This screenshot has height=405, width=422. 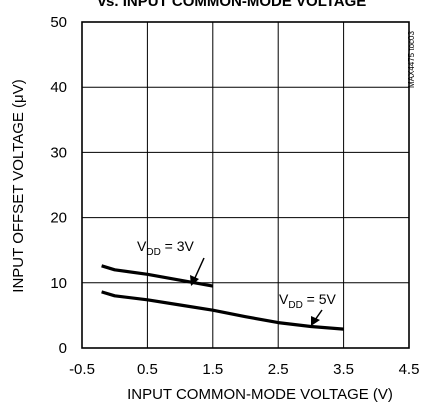 I want to click on series-line-vdd-5v, so click(x=222, y=310).